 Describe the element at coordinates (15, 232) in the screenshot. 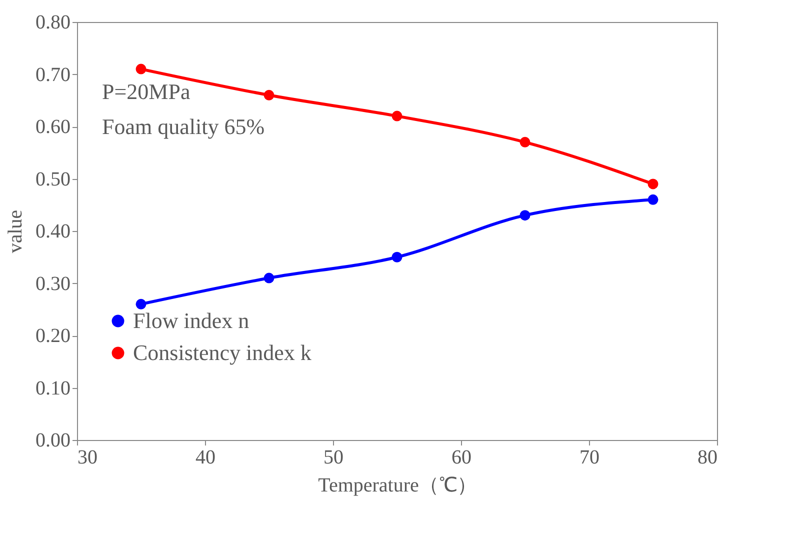

I see `y-axis-title: value` at that location.